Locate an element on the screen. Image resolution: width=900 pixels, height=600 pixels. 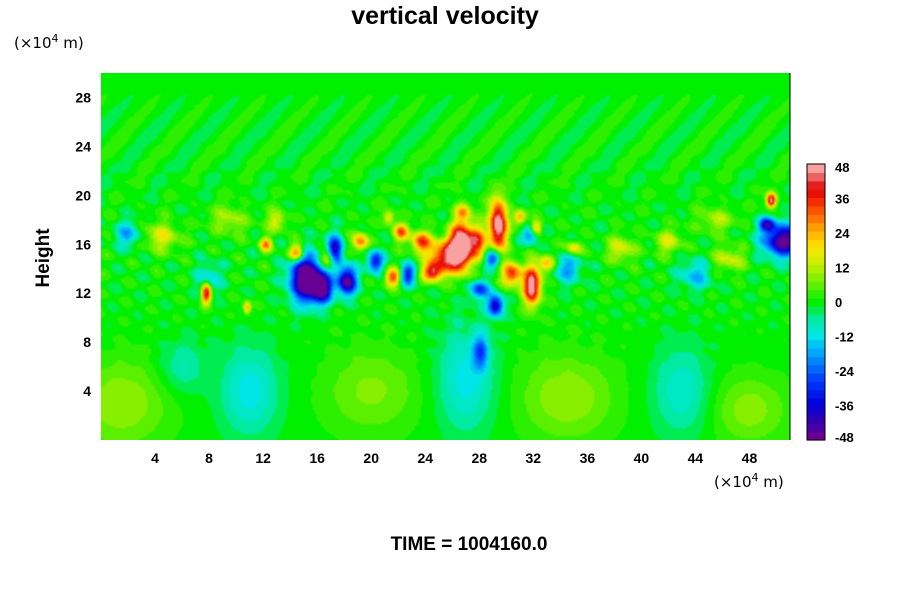
colorbar-ticks: -48 -36 -24 -12 0 12 24 36 48 is located at coordinates (845, 302).